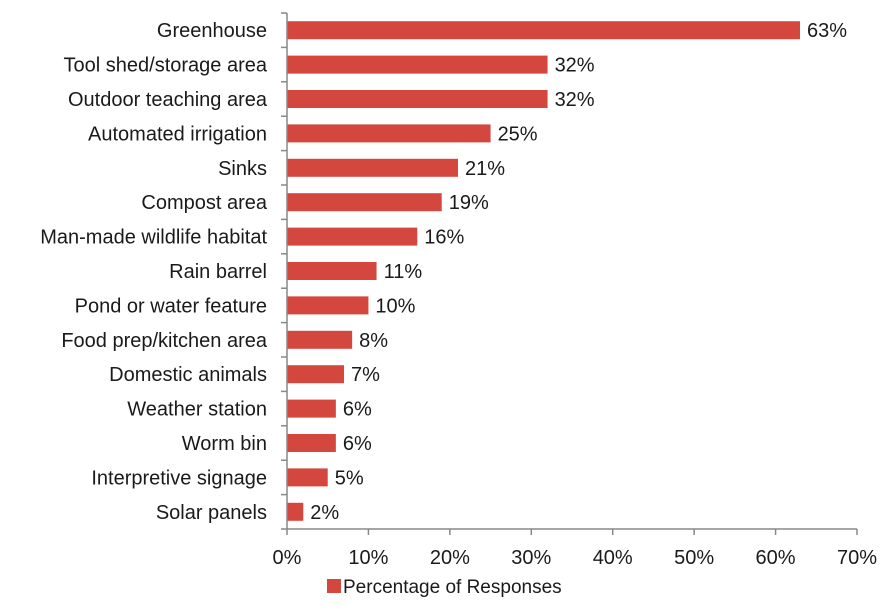  Describe the element at coordinates (827, 31) in the screenshot. I see `data-label: 63%` at that location.